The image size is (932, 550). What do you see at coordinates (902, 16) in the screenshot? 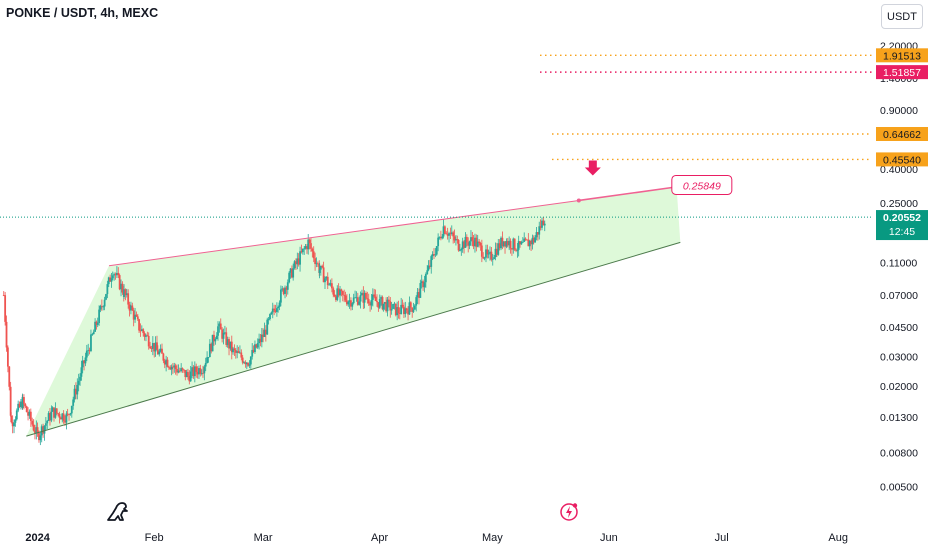
I see `currency-unit-button: USDT` at bounding box center [902, 16].